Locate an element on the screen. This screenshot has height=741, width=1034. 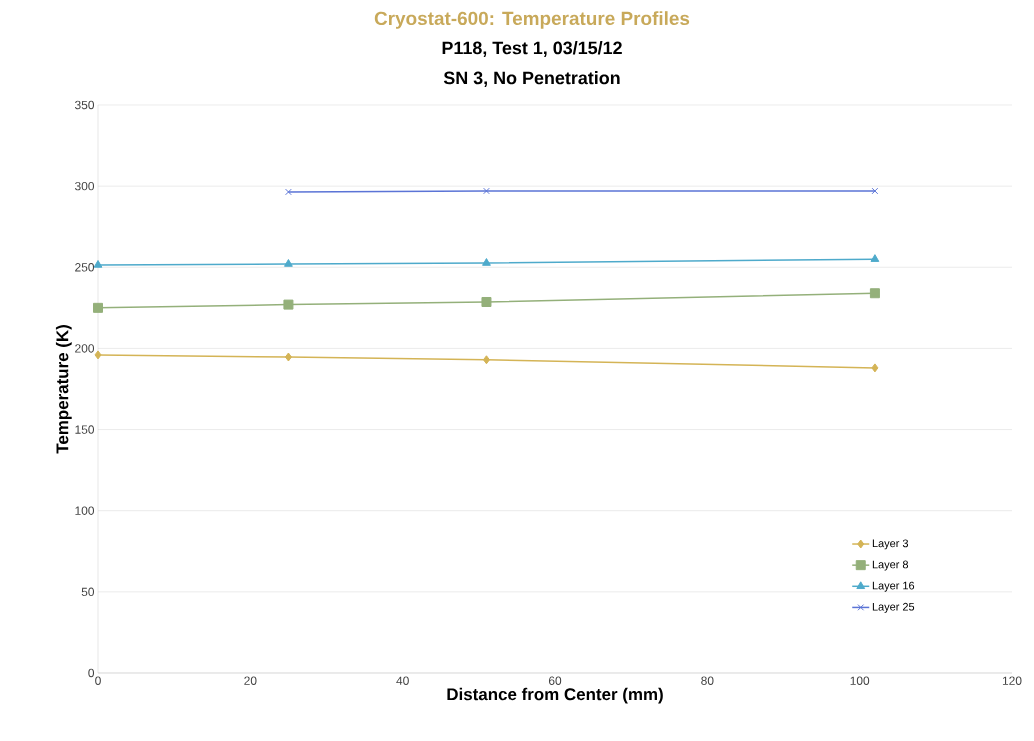
legend-label: Layer 3 is located at coordinates (890, 544).